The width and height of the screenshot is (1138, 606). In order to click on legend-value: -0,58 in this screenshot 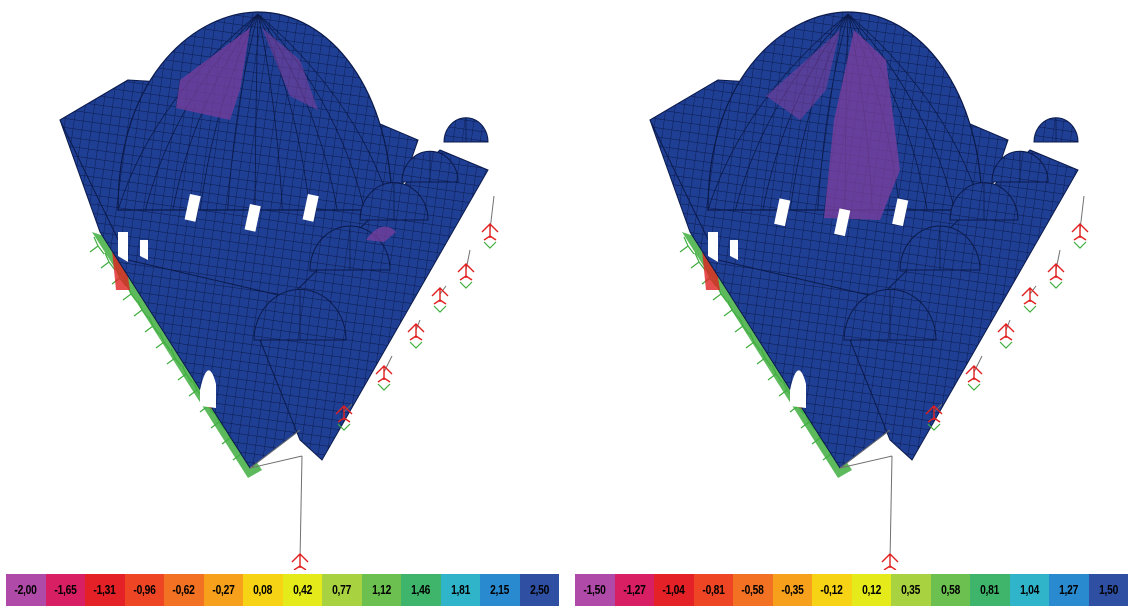, I will do `click(752, 590)`.